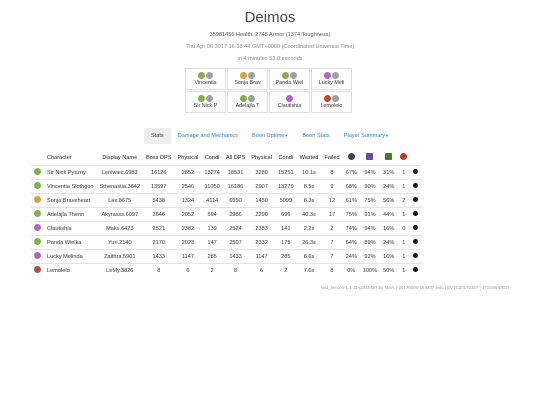 The image size is (540, 405). What do you see at coordinates (37, 158) in the screenshot?
I see `icon-column-header` at bounding box center [37, 158].